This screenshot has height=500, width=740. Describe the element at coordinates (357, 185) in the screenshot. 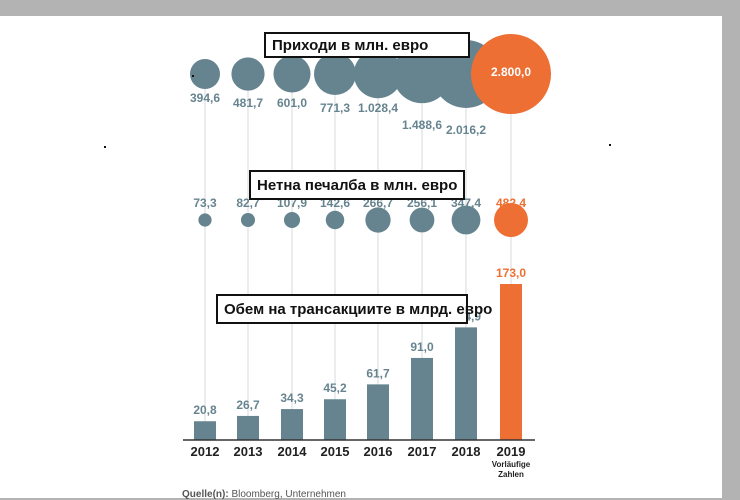

I see `net-profit-title: Нетна печалба в млн. евро` at that location.